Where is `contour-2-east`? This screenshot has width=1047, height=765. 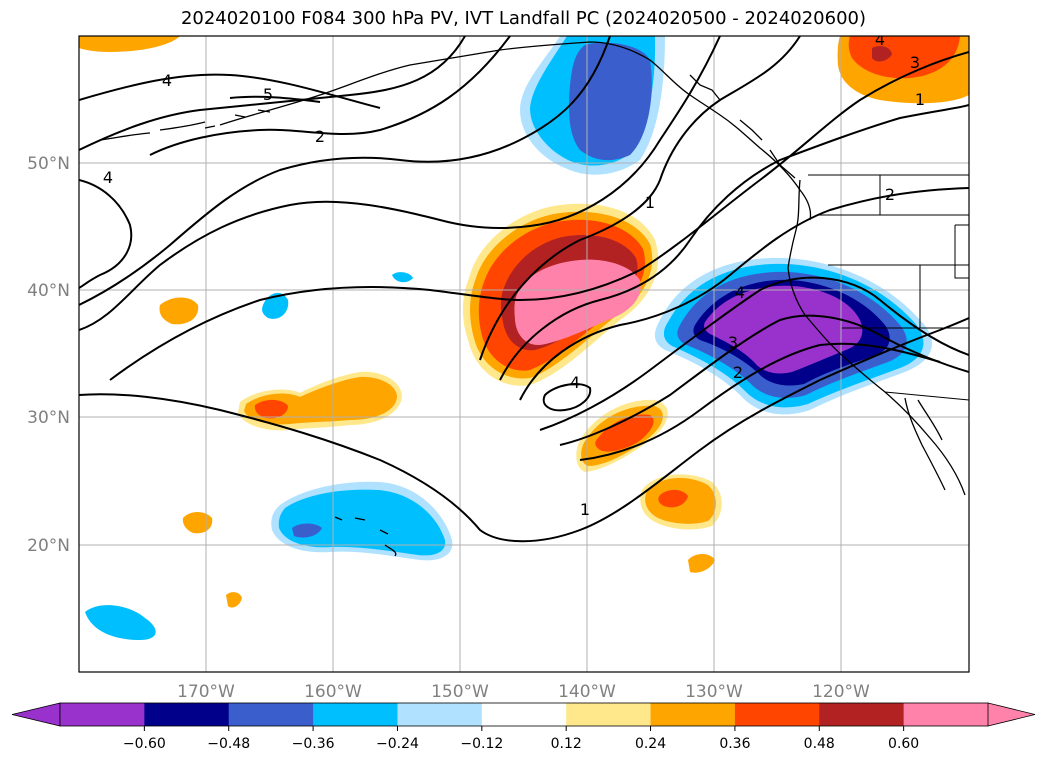 contour-2-east is located at coordinates (754, 353).